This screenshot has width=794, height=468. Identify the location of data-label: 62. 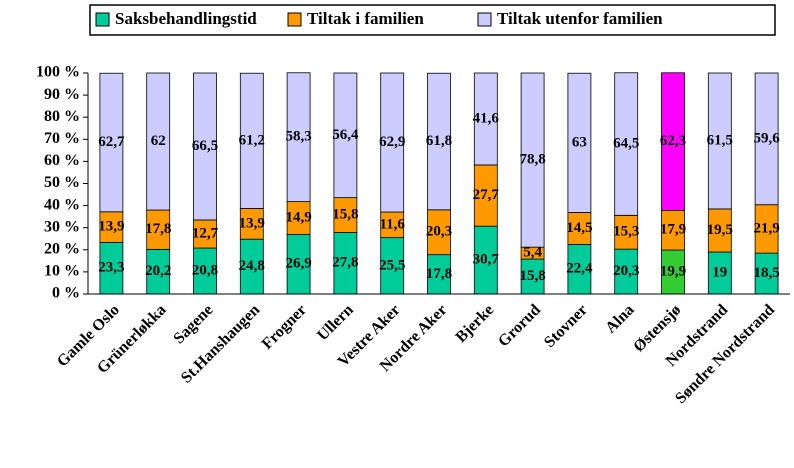
(158, 141).